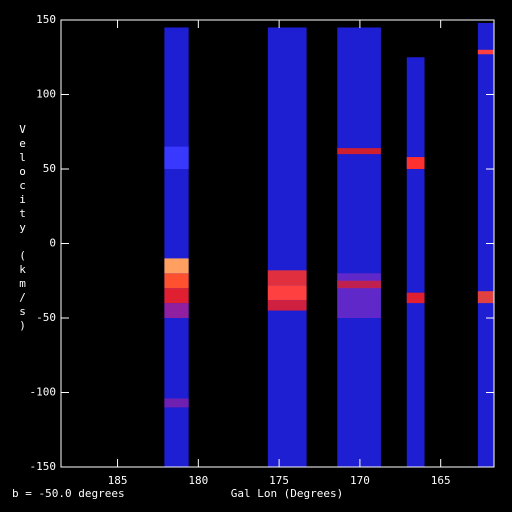 This screenshot has width=512, height=512. I want to click on y-tick-label: 100, so click(46, 94).